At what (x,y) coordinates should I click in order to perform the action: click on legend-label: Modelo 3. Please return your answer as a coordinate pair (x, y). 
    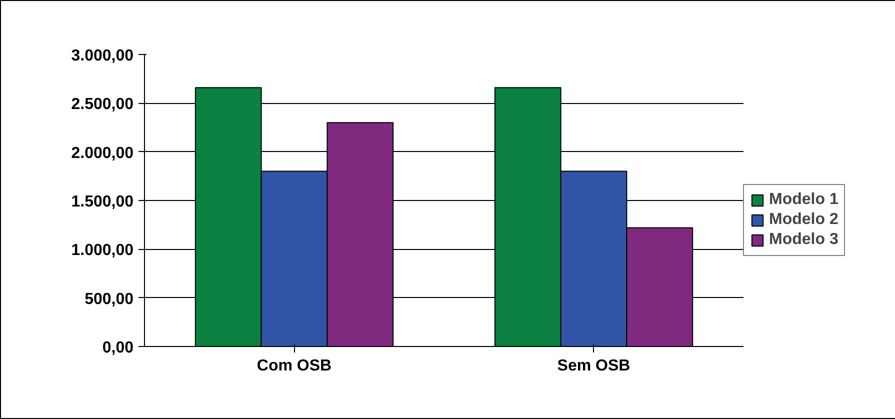
    Looking at the image, I should click on (803, 240).